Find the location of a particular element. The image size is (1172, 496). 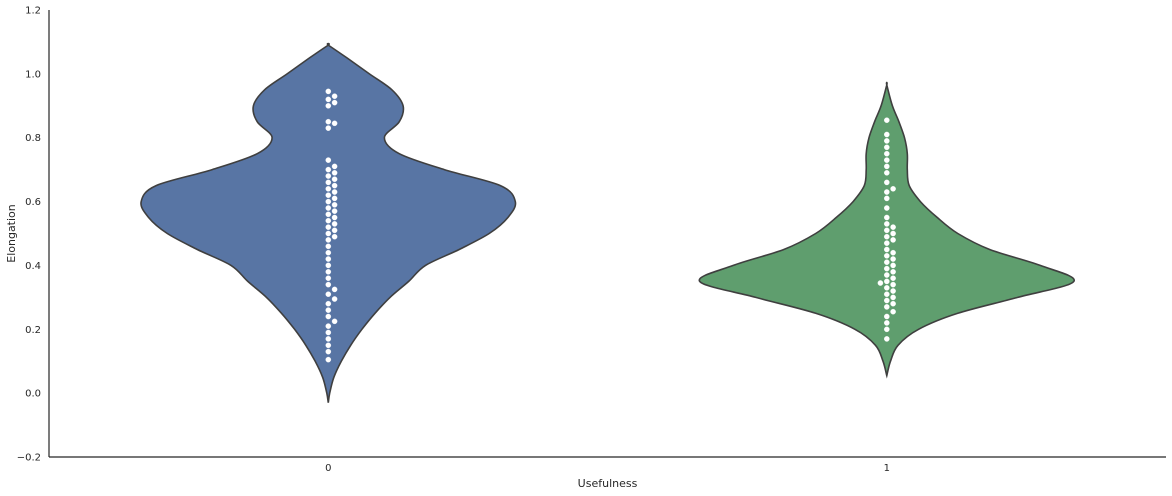

y-tick-label: 0.0 is located at coordinates (33, 394).